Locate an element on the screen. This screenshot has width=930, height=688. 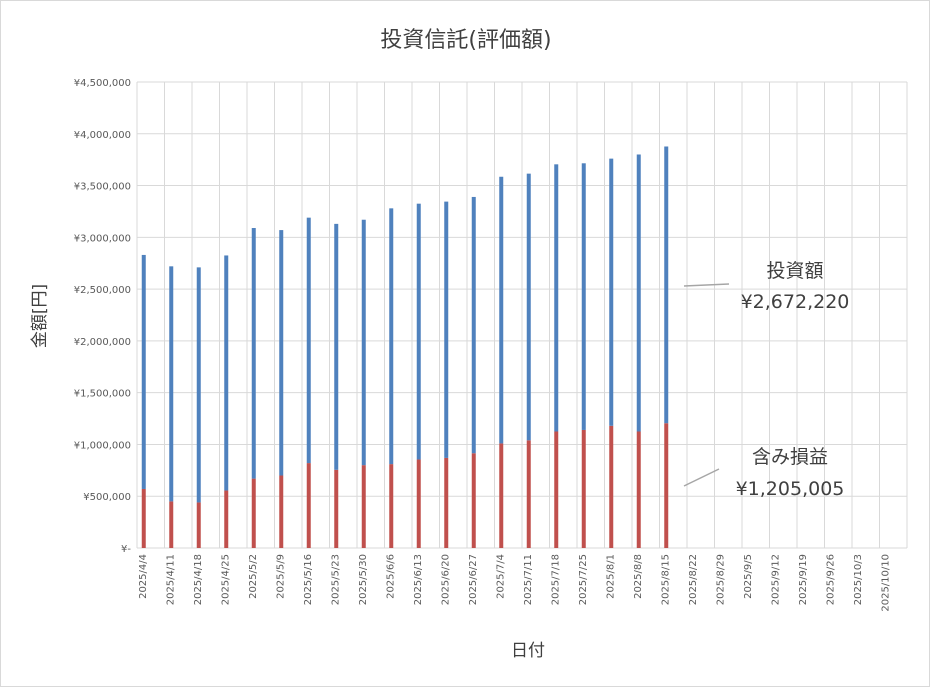
x-tick-label: 2025/8/22 is located at coordinates (693, 579).